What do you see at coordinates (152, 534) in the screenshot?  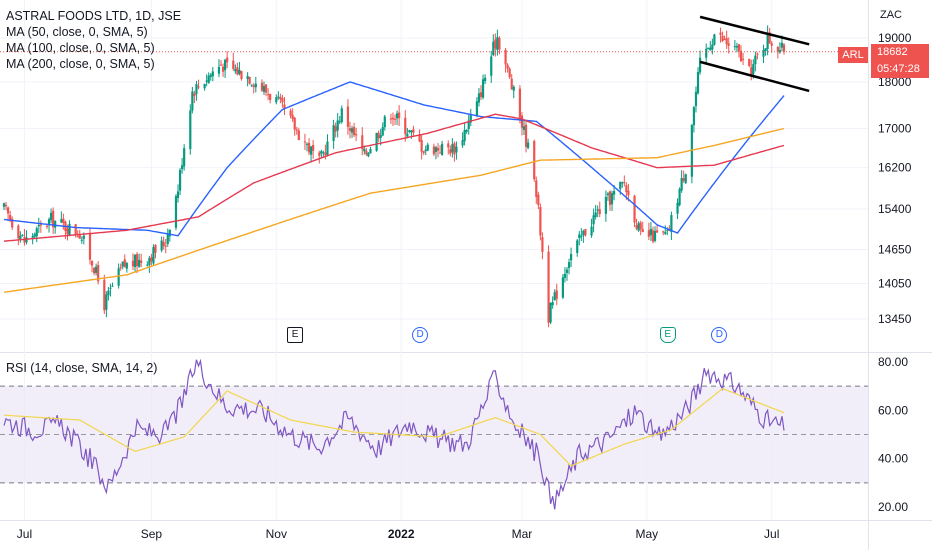 I see `time-tick-label: Sep` at bounding box center [152, 534].